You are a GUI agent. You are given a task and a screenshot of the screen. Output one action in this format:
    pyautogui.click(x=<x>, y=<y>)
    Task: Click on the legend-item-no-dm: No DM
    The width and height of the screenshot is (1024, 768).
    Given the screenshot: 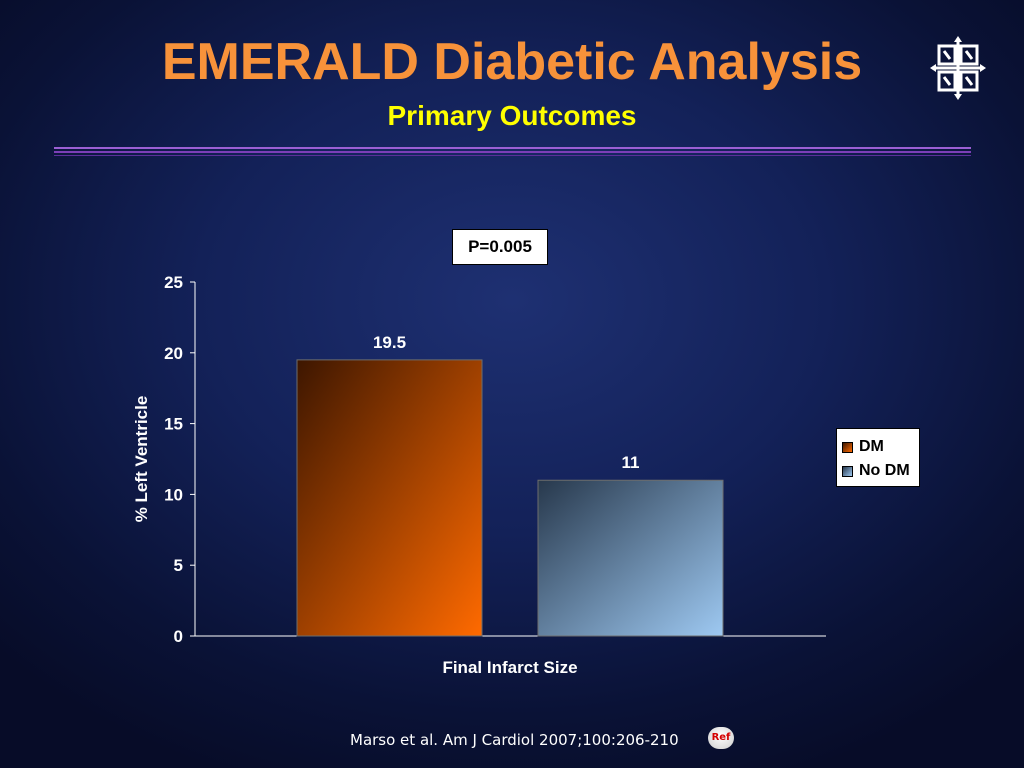 What is the action you would take?
    pyautogui.click(x=880, y=471)
    